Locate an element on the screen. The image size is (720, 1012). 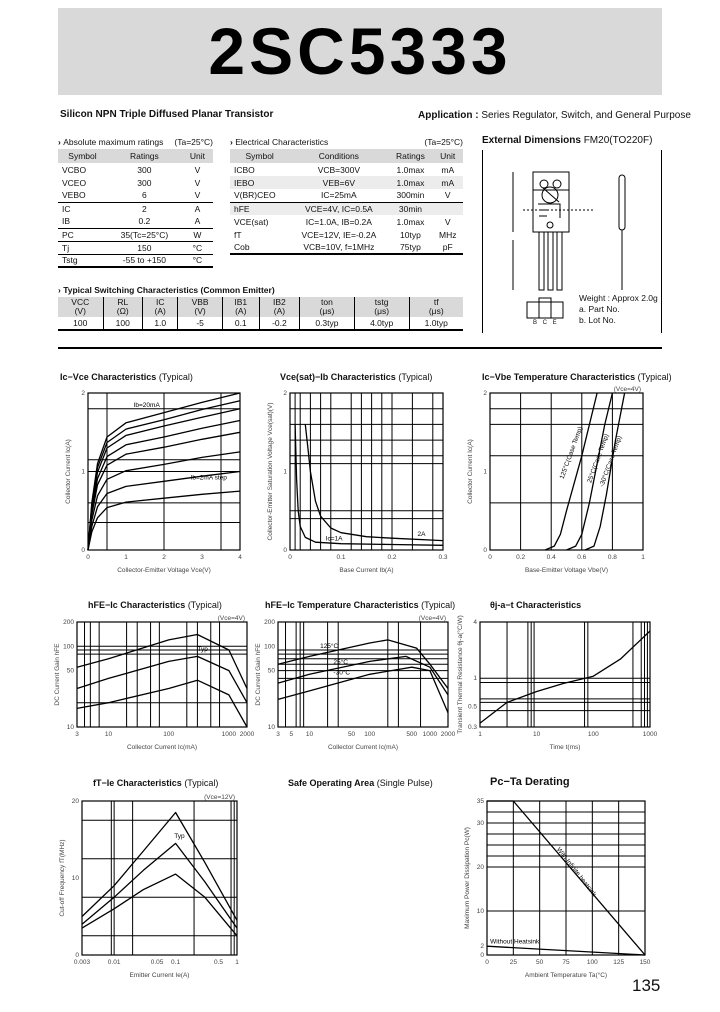
table-cell: fT is located at coordinates (238, 234).